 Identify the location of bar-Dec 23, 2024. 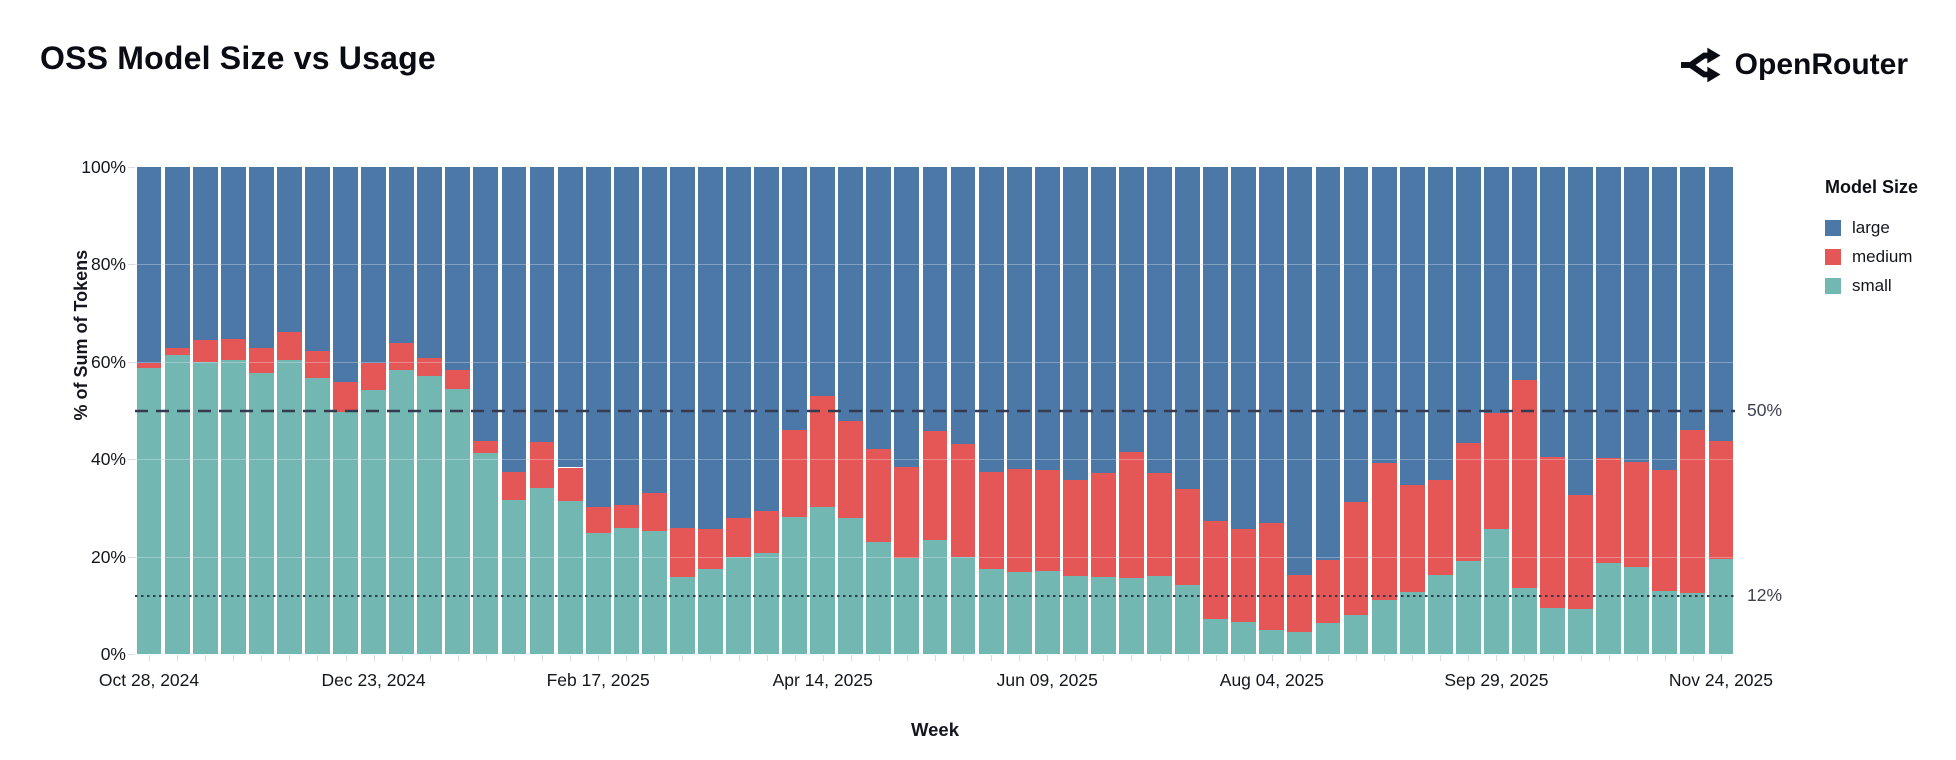
(374, 410).